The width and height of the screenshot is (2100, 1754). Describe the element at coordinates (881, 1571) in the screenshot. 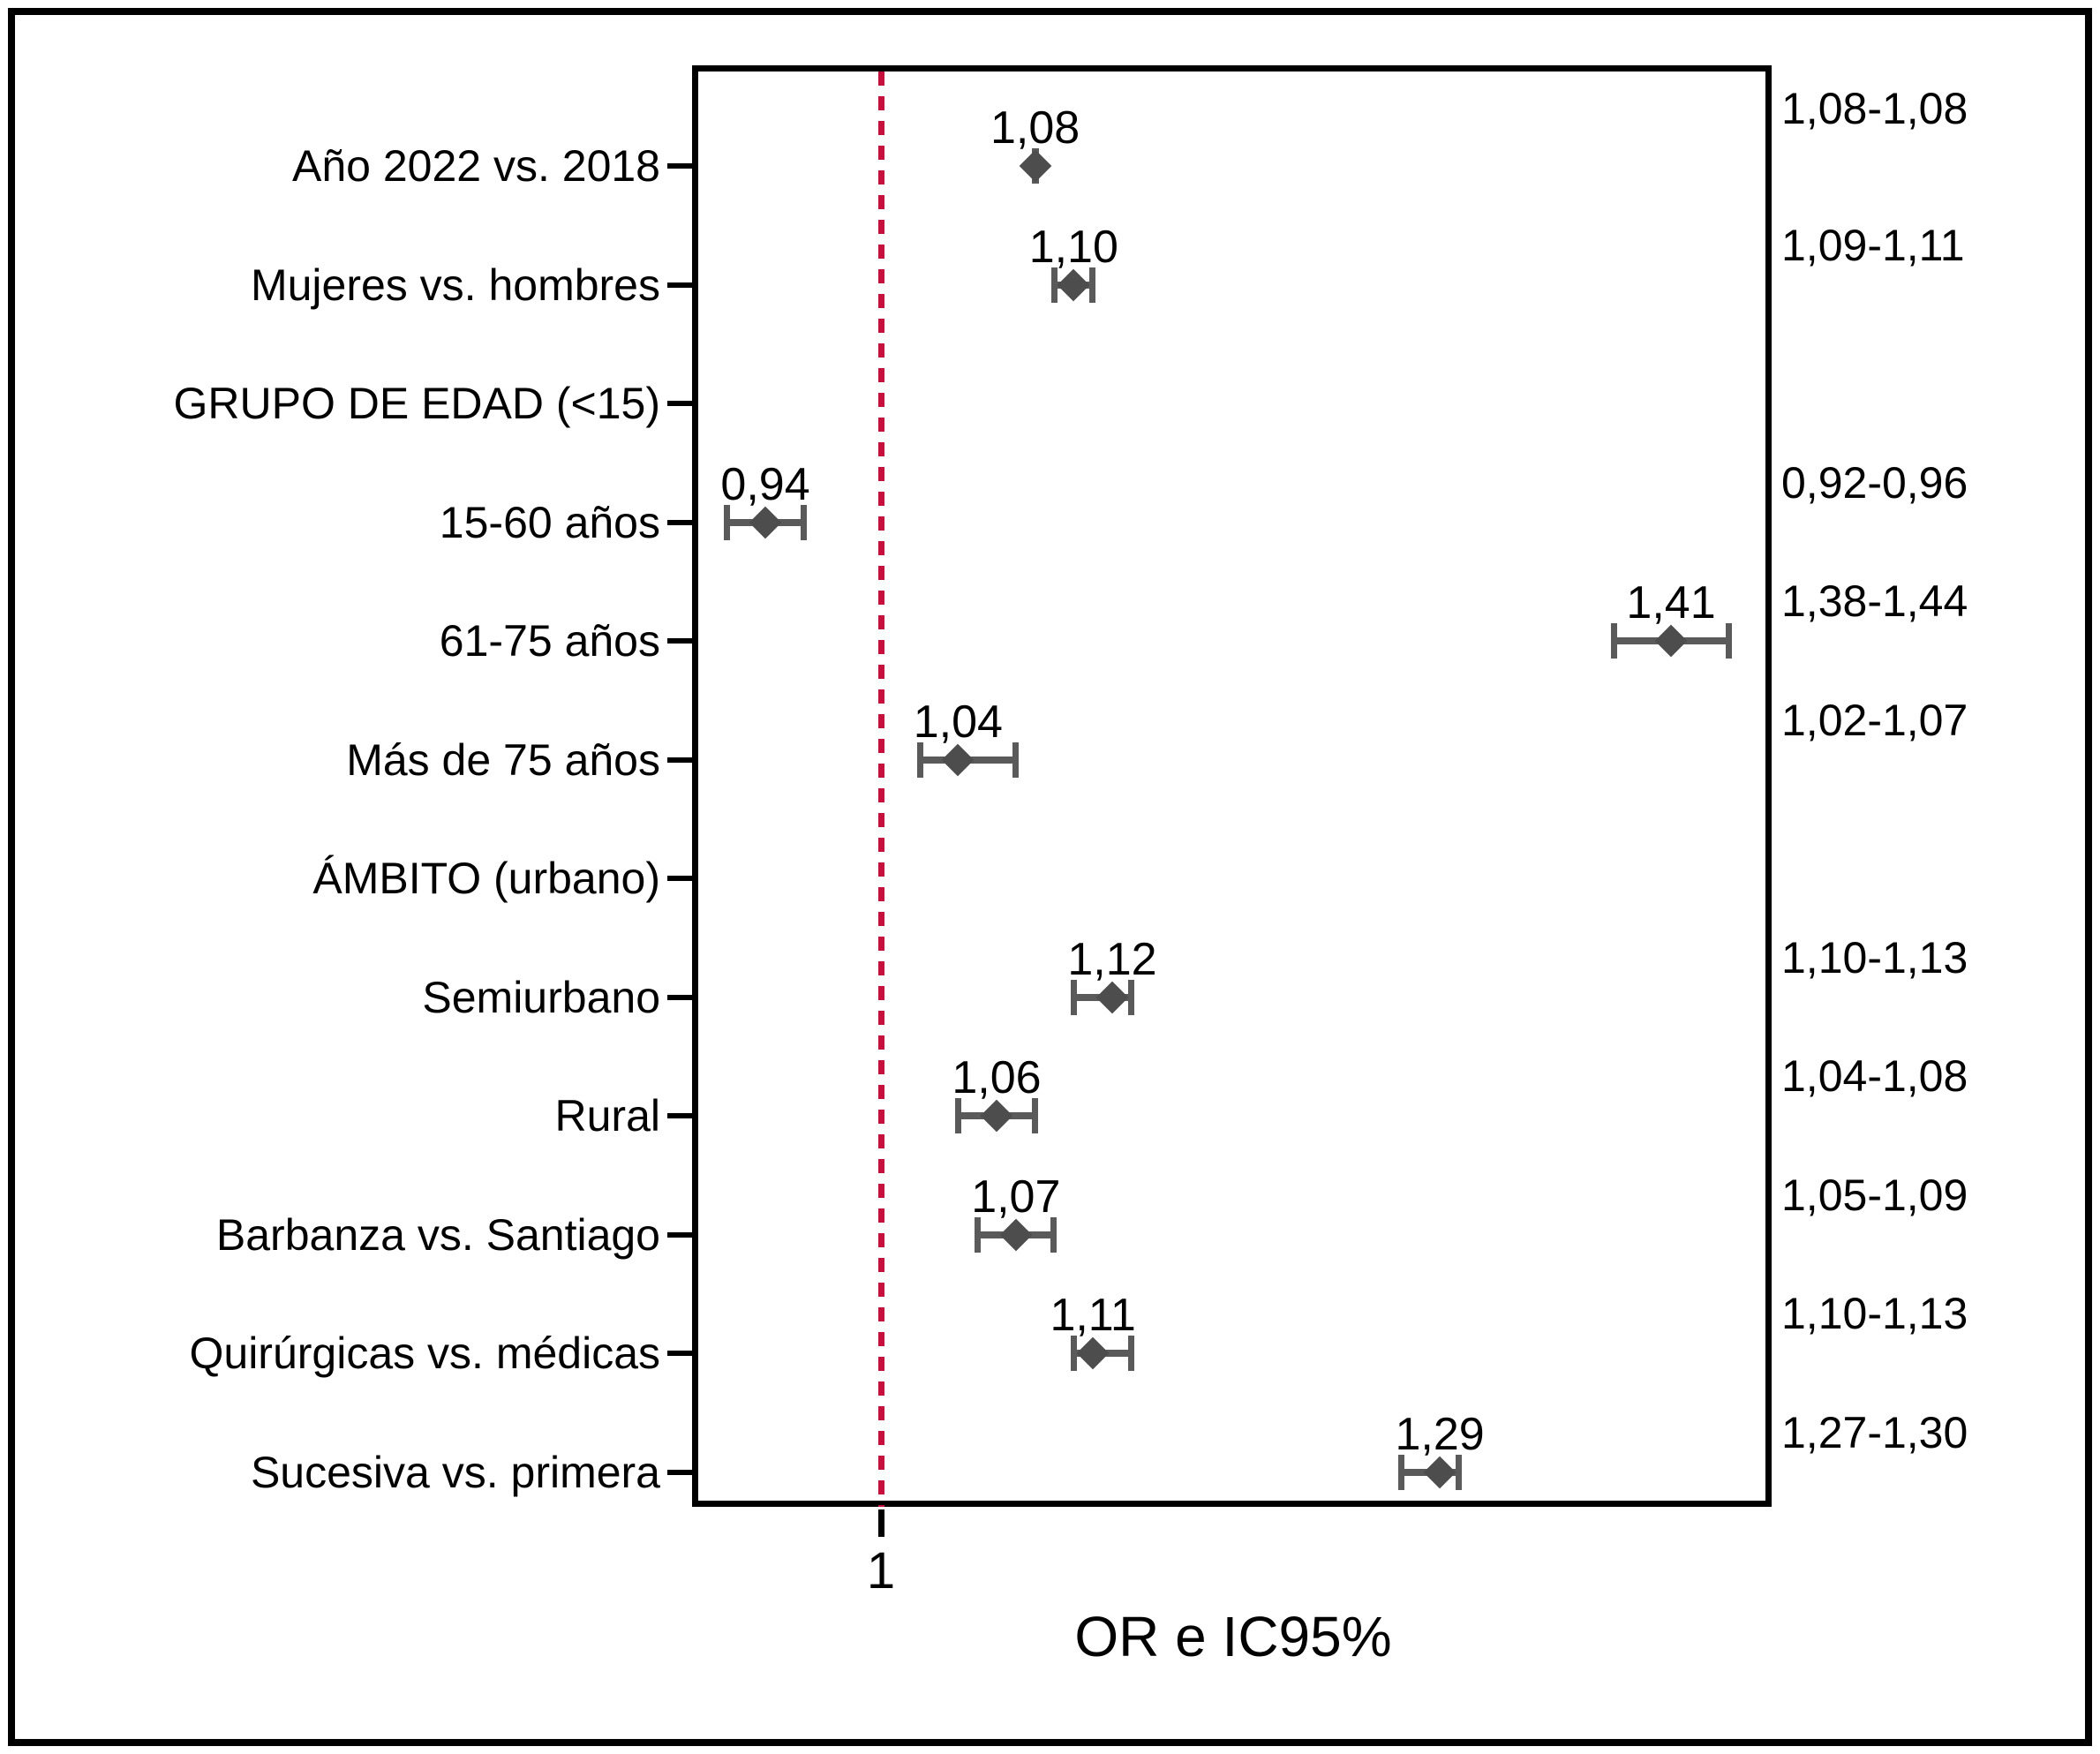

I see `x-axis-tick-label: 1` at that location.